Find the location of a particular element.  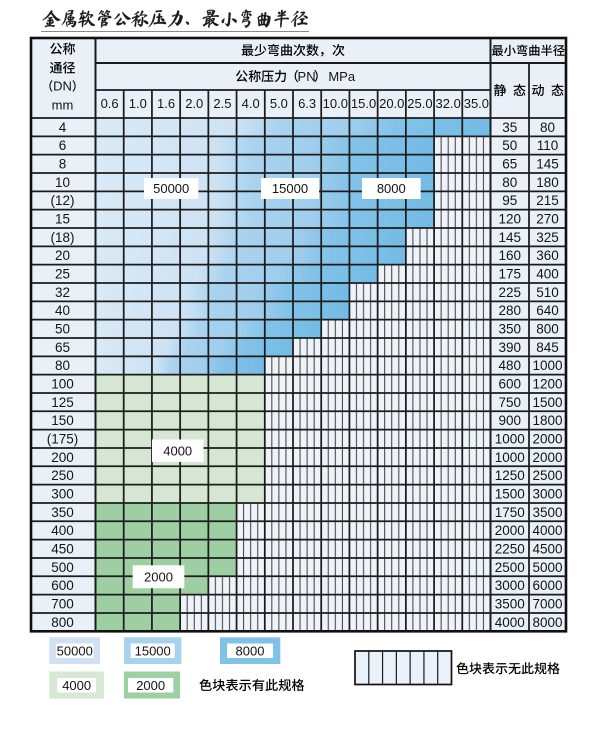

svg-text: 6.3 is located at coordinates (307, 103).